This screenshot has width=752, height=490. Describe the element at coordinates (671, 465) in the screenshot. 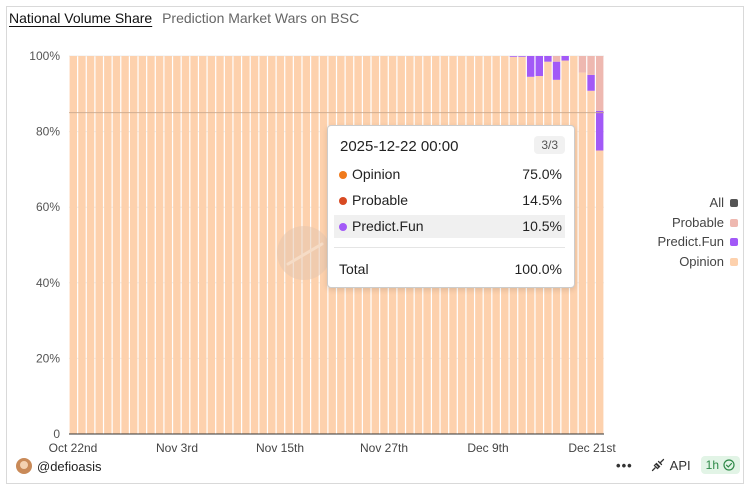

I see `api-button: API` at that location.